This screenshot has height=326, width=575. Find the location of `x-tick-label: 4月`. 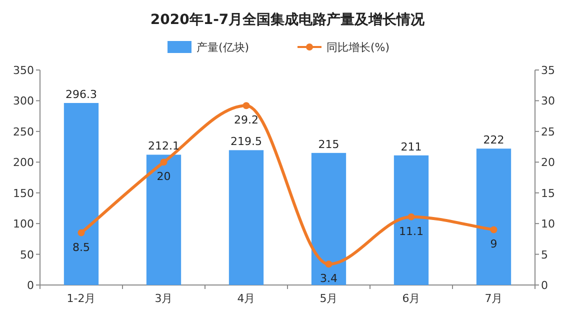

x-tick-label: 4月 is located at coordinates (246, 298).